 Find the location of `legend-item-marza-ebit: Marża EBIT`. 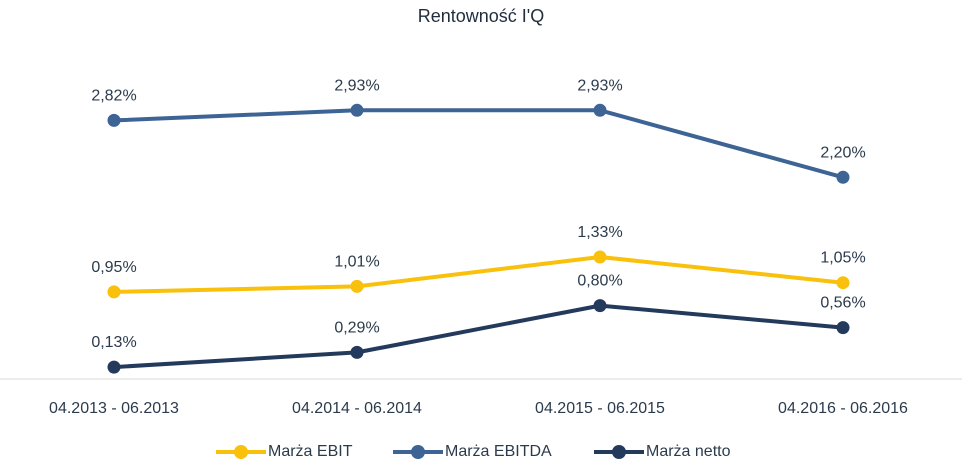

legend-item-marza-ebit: Marża EBIT is located at coordinates (284, 452).